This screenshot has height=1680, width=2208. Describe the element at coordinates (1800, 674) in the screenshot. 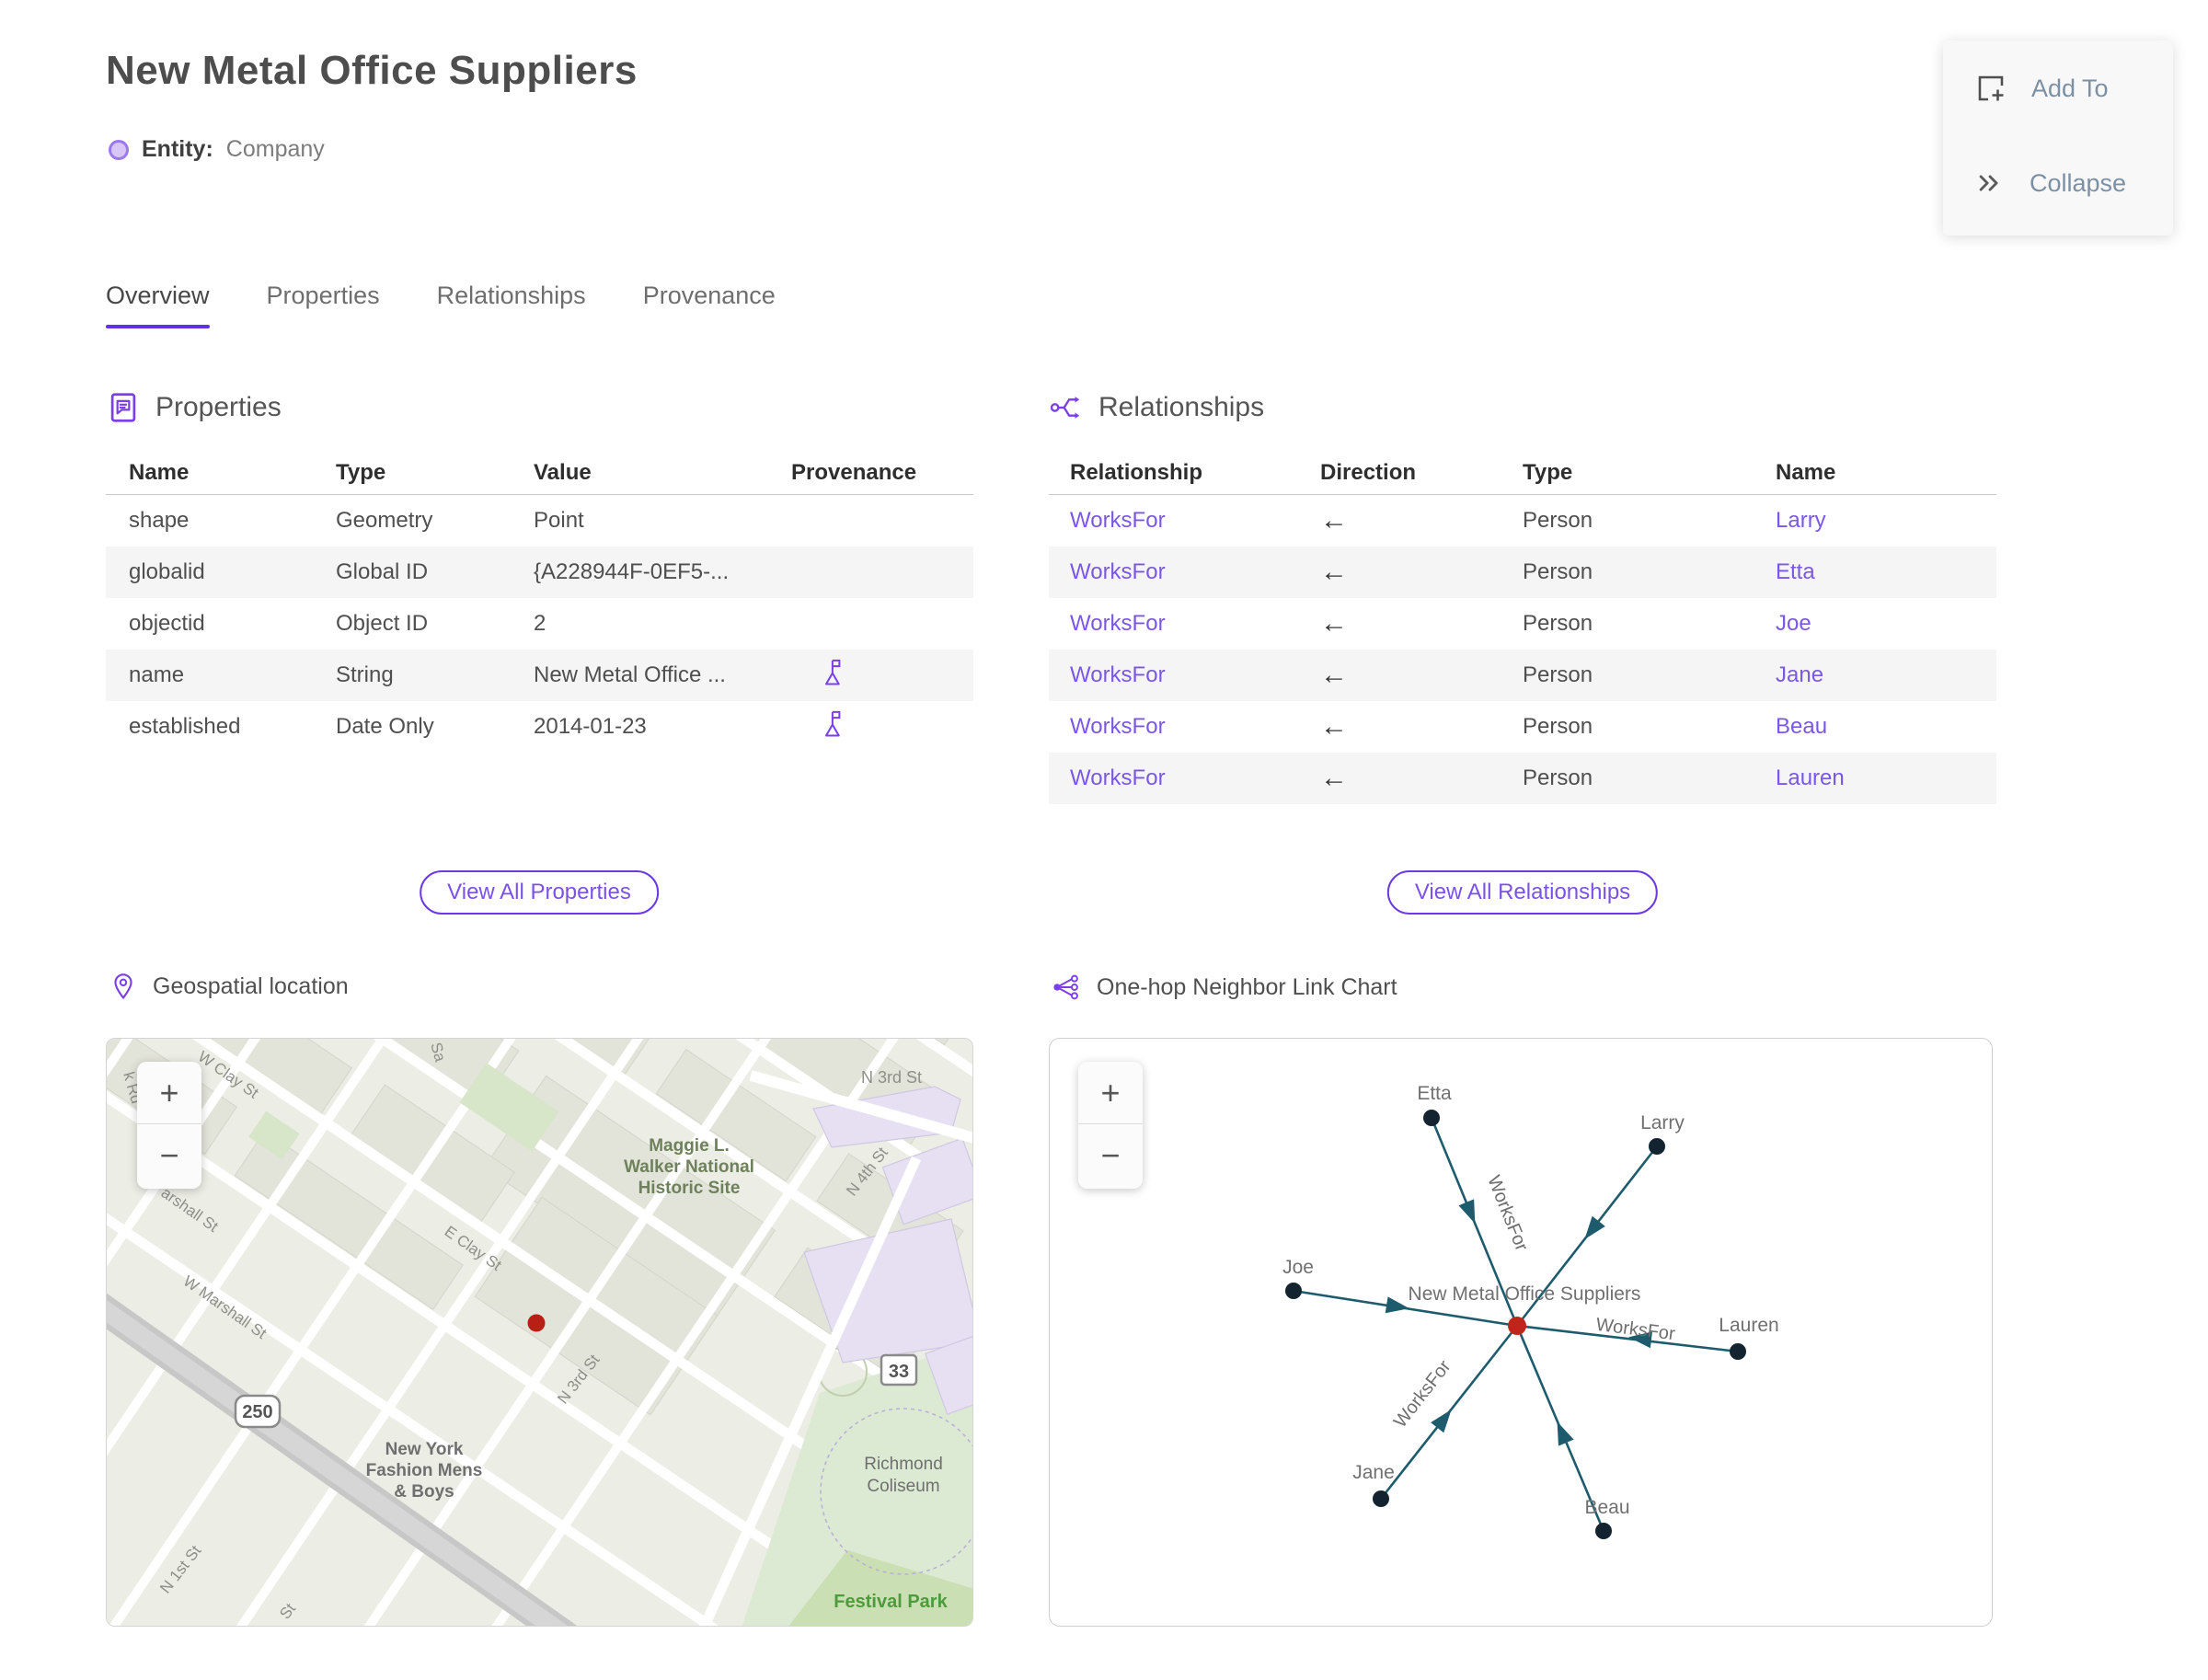

I see `entity-link: Jane` at that location.